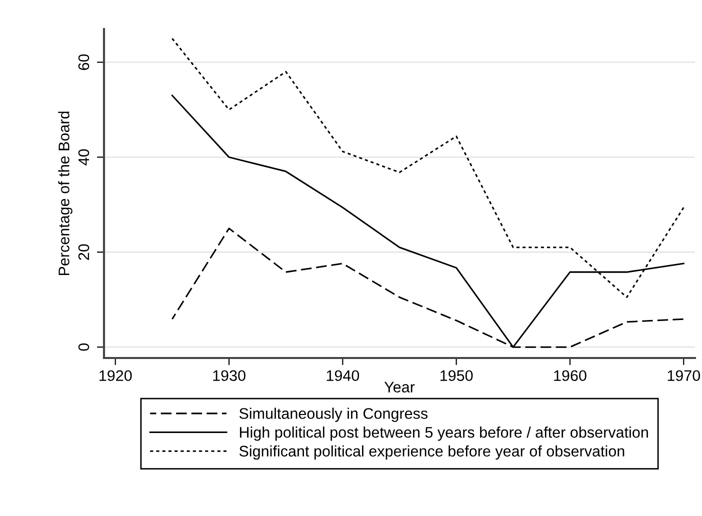 The height and width of the screenshot is (516, 702). Describe the element at coordinates (116, 376) in the screenshot. I see `x-tick-label: 1920` at that location.